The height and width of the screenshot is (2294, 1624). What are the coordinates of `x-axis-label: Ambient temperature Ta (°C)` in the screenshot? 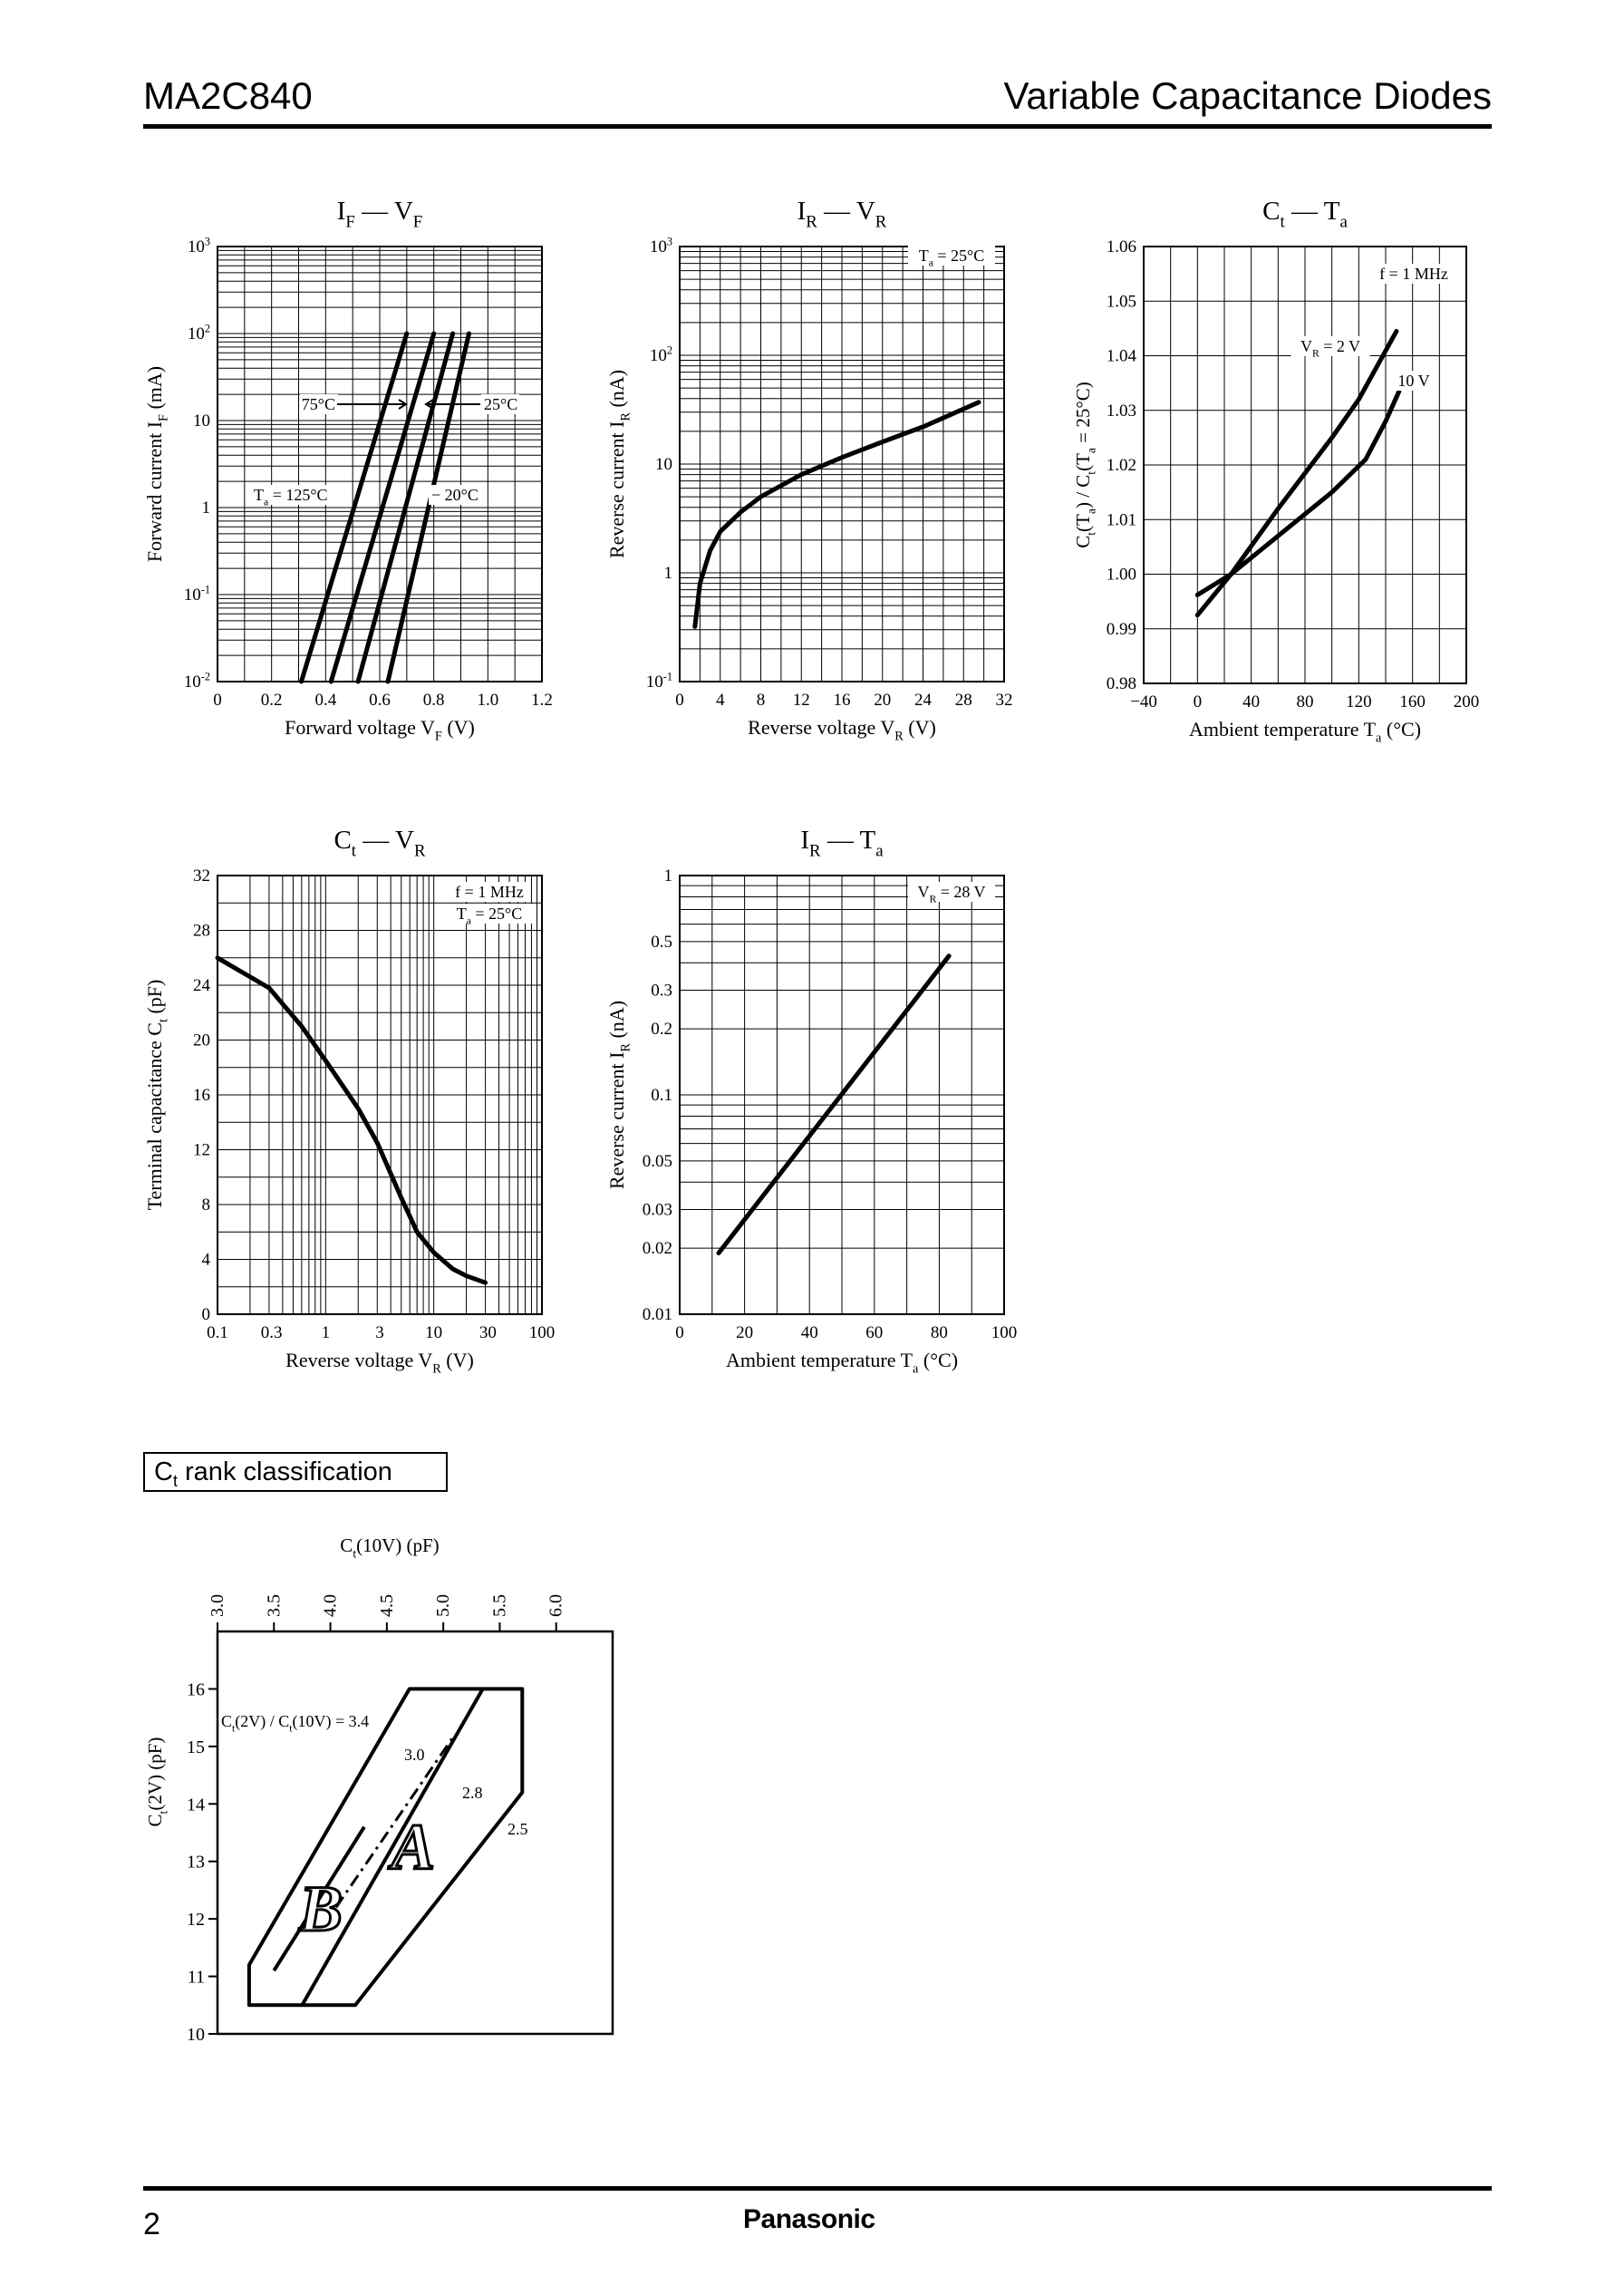 It's located at (842, 1363).